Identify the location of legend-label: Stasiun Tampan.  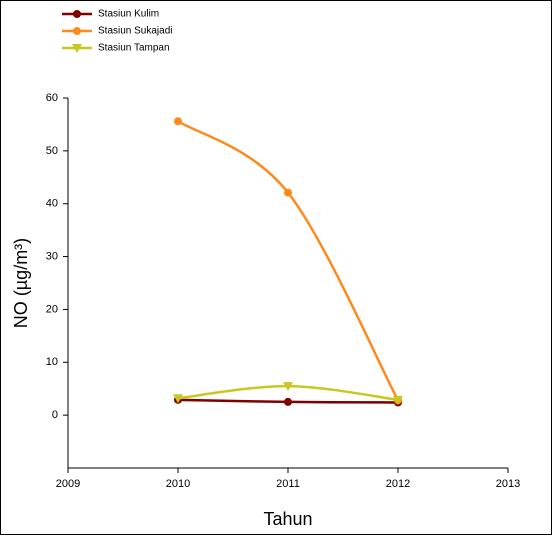
(134, 48).